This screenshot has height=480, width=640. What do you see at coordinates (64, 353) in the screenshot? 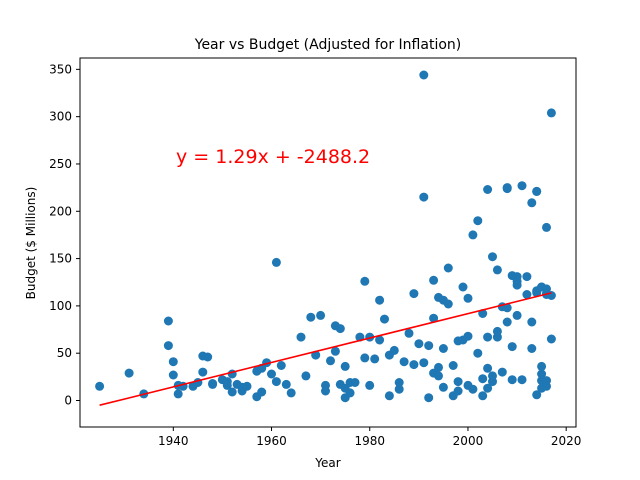
I see `y-tick-label: 50` at bounding box center [64, 353].